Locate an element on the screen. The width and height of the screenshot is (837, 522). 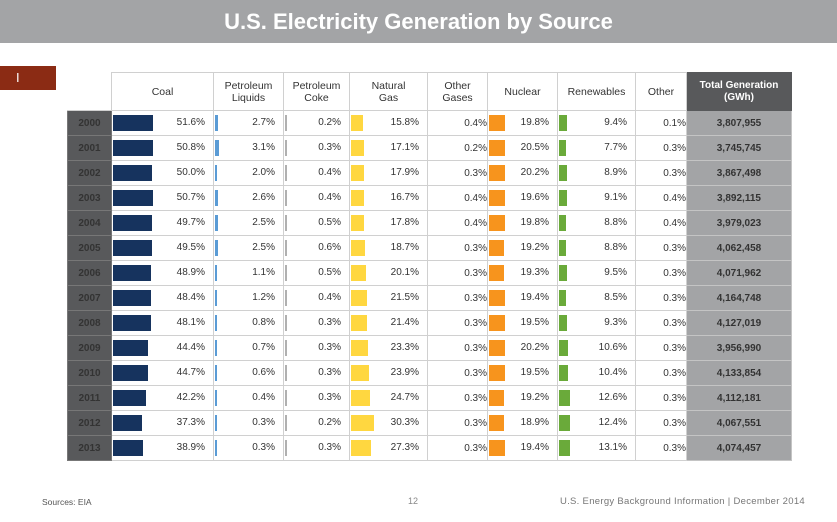
cell-nuclear: 19.5% is located at coordinates (522, 373).